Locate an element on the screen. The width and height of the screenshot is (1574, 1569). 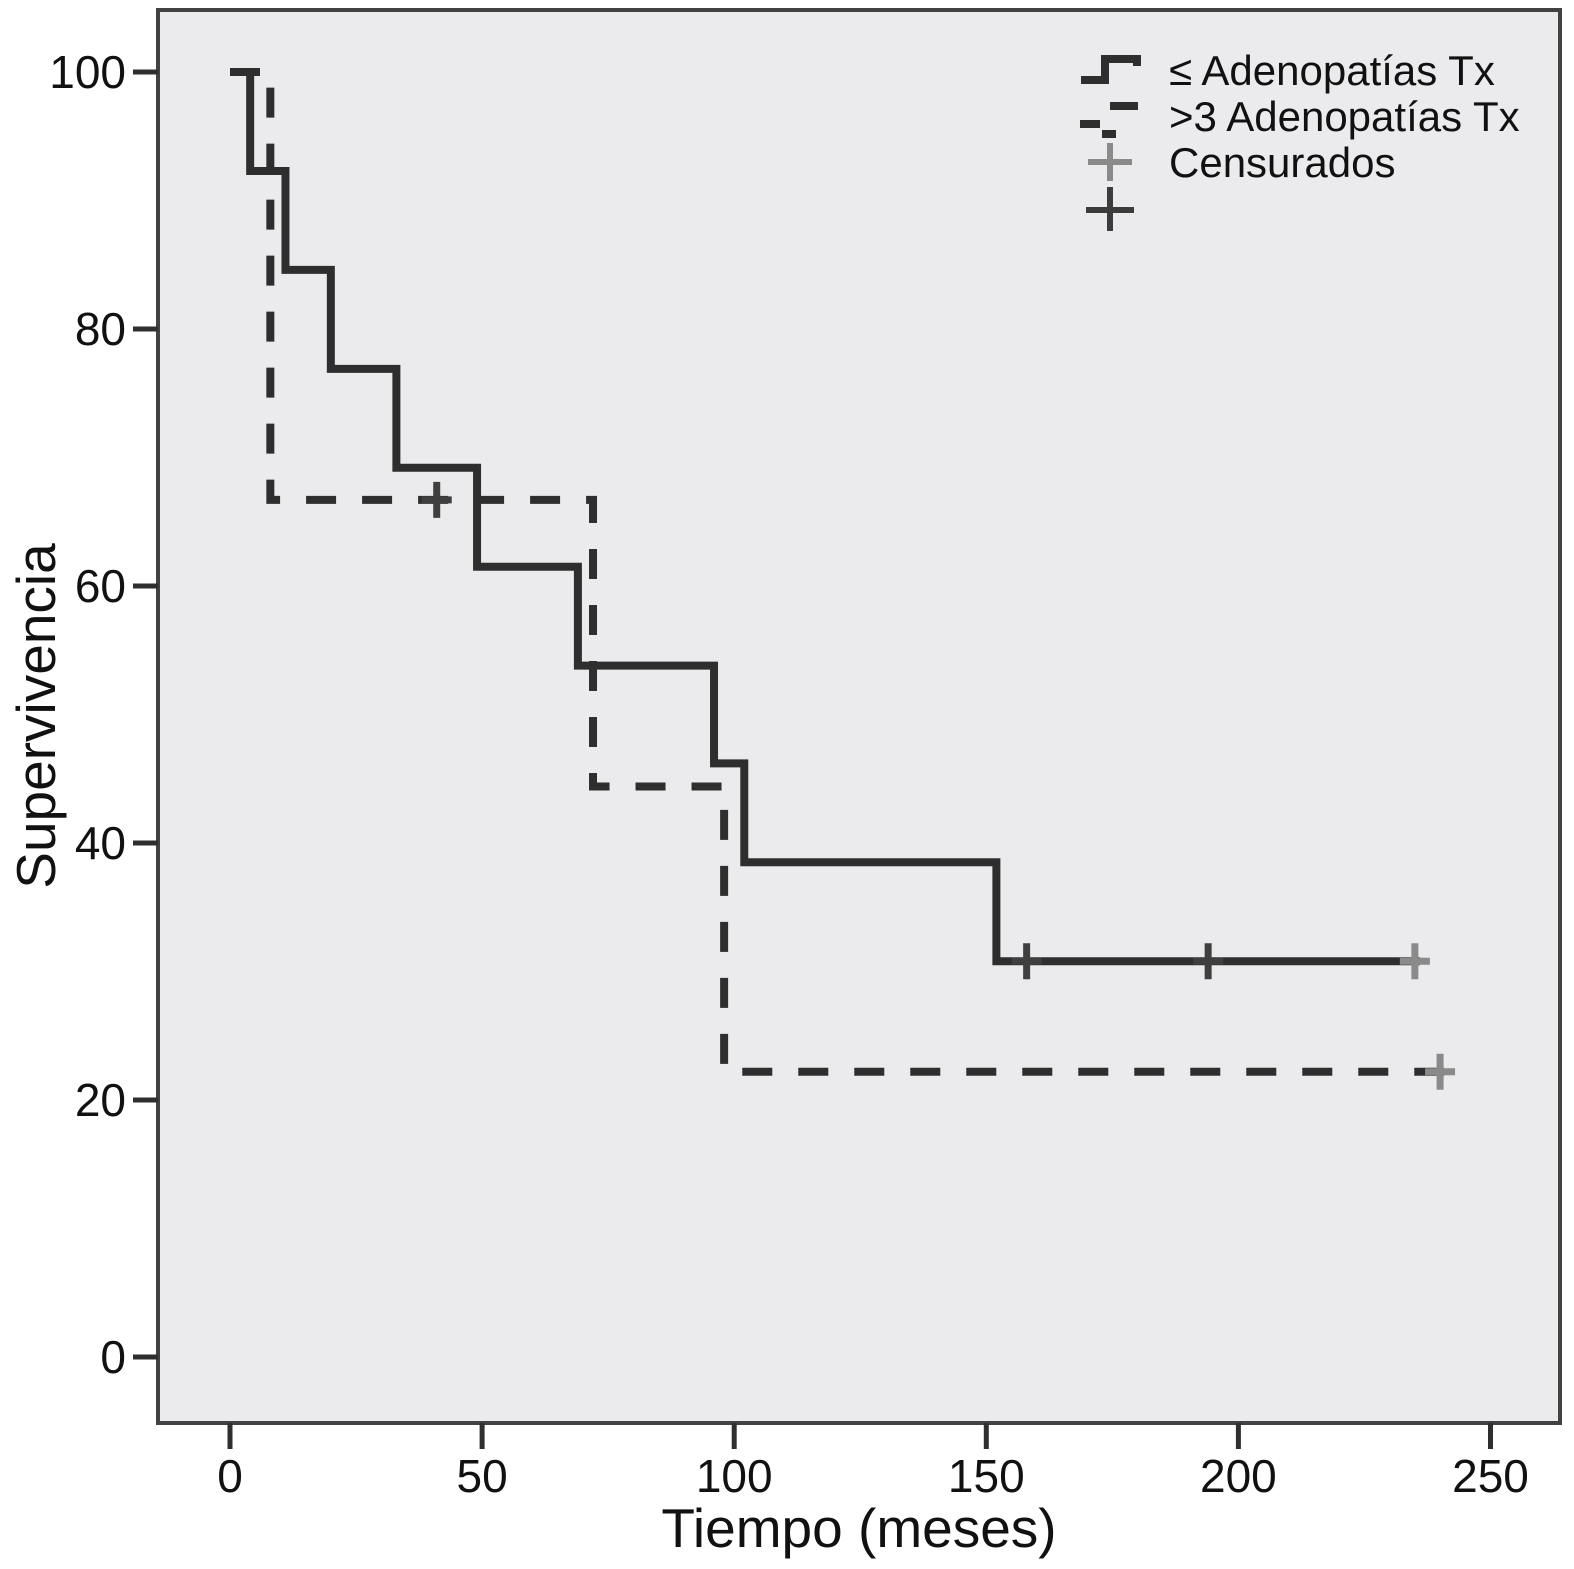
legend-row-solid-series: ≤ Adenopatías Tx is located at coordinates (1299, 71).